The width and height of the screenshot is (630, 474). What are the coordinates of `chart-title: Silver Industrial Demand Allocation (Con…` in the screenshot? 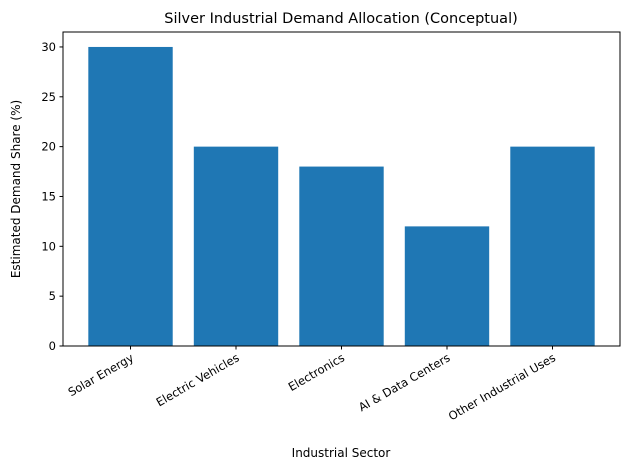 It's located at (341, 19).